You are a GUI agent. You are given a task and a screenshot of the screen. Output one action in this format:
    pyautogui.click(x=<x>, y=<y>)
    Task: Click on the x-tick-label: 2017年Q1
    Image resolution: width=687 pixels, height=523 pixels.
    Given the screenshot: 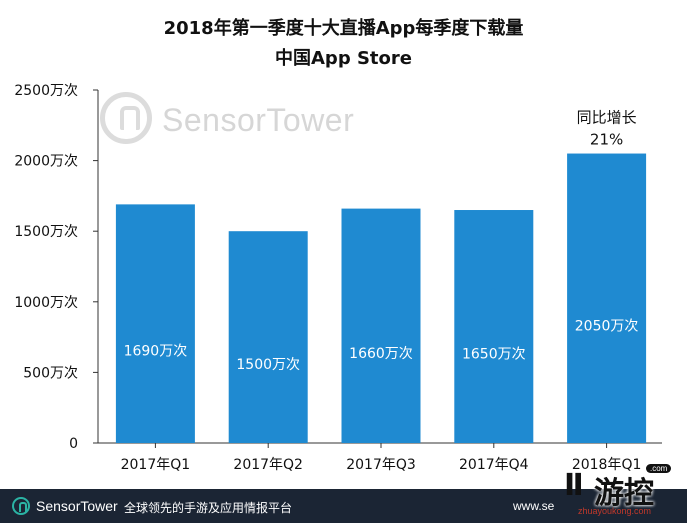 What is the action you would take?
    pyautogui.click(x=156, y=465)
    